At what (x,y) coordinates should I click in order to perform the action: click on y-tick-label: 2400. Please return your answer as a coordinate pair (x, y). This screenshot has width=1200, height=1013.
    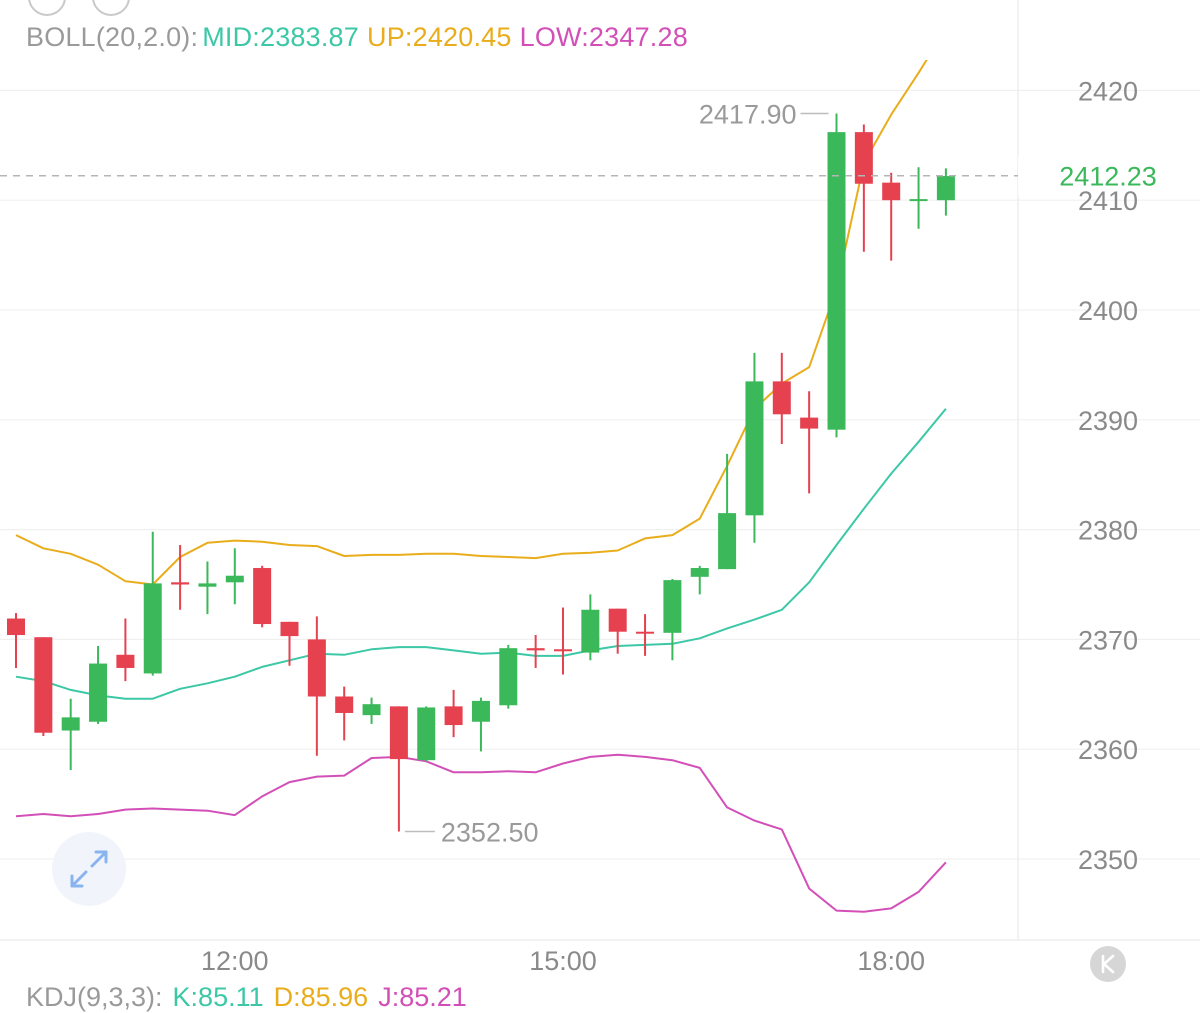
    Looking at the image, I should click on (1108, 311).